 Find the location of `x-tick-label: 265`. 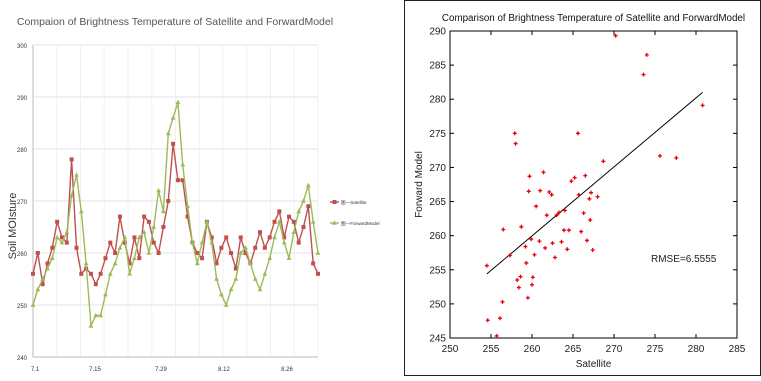

x-tick-label: 265 is located at coordinates (573, 349).